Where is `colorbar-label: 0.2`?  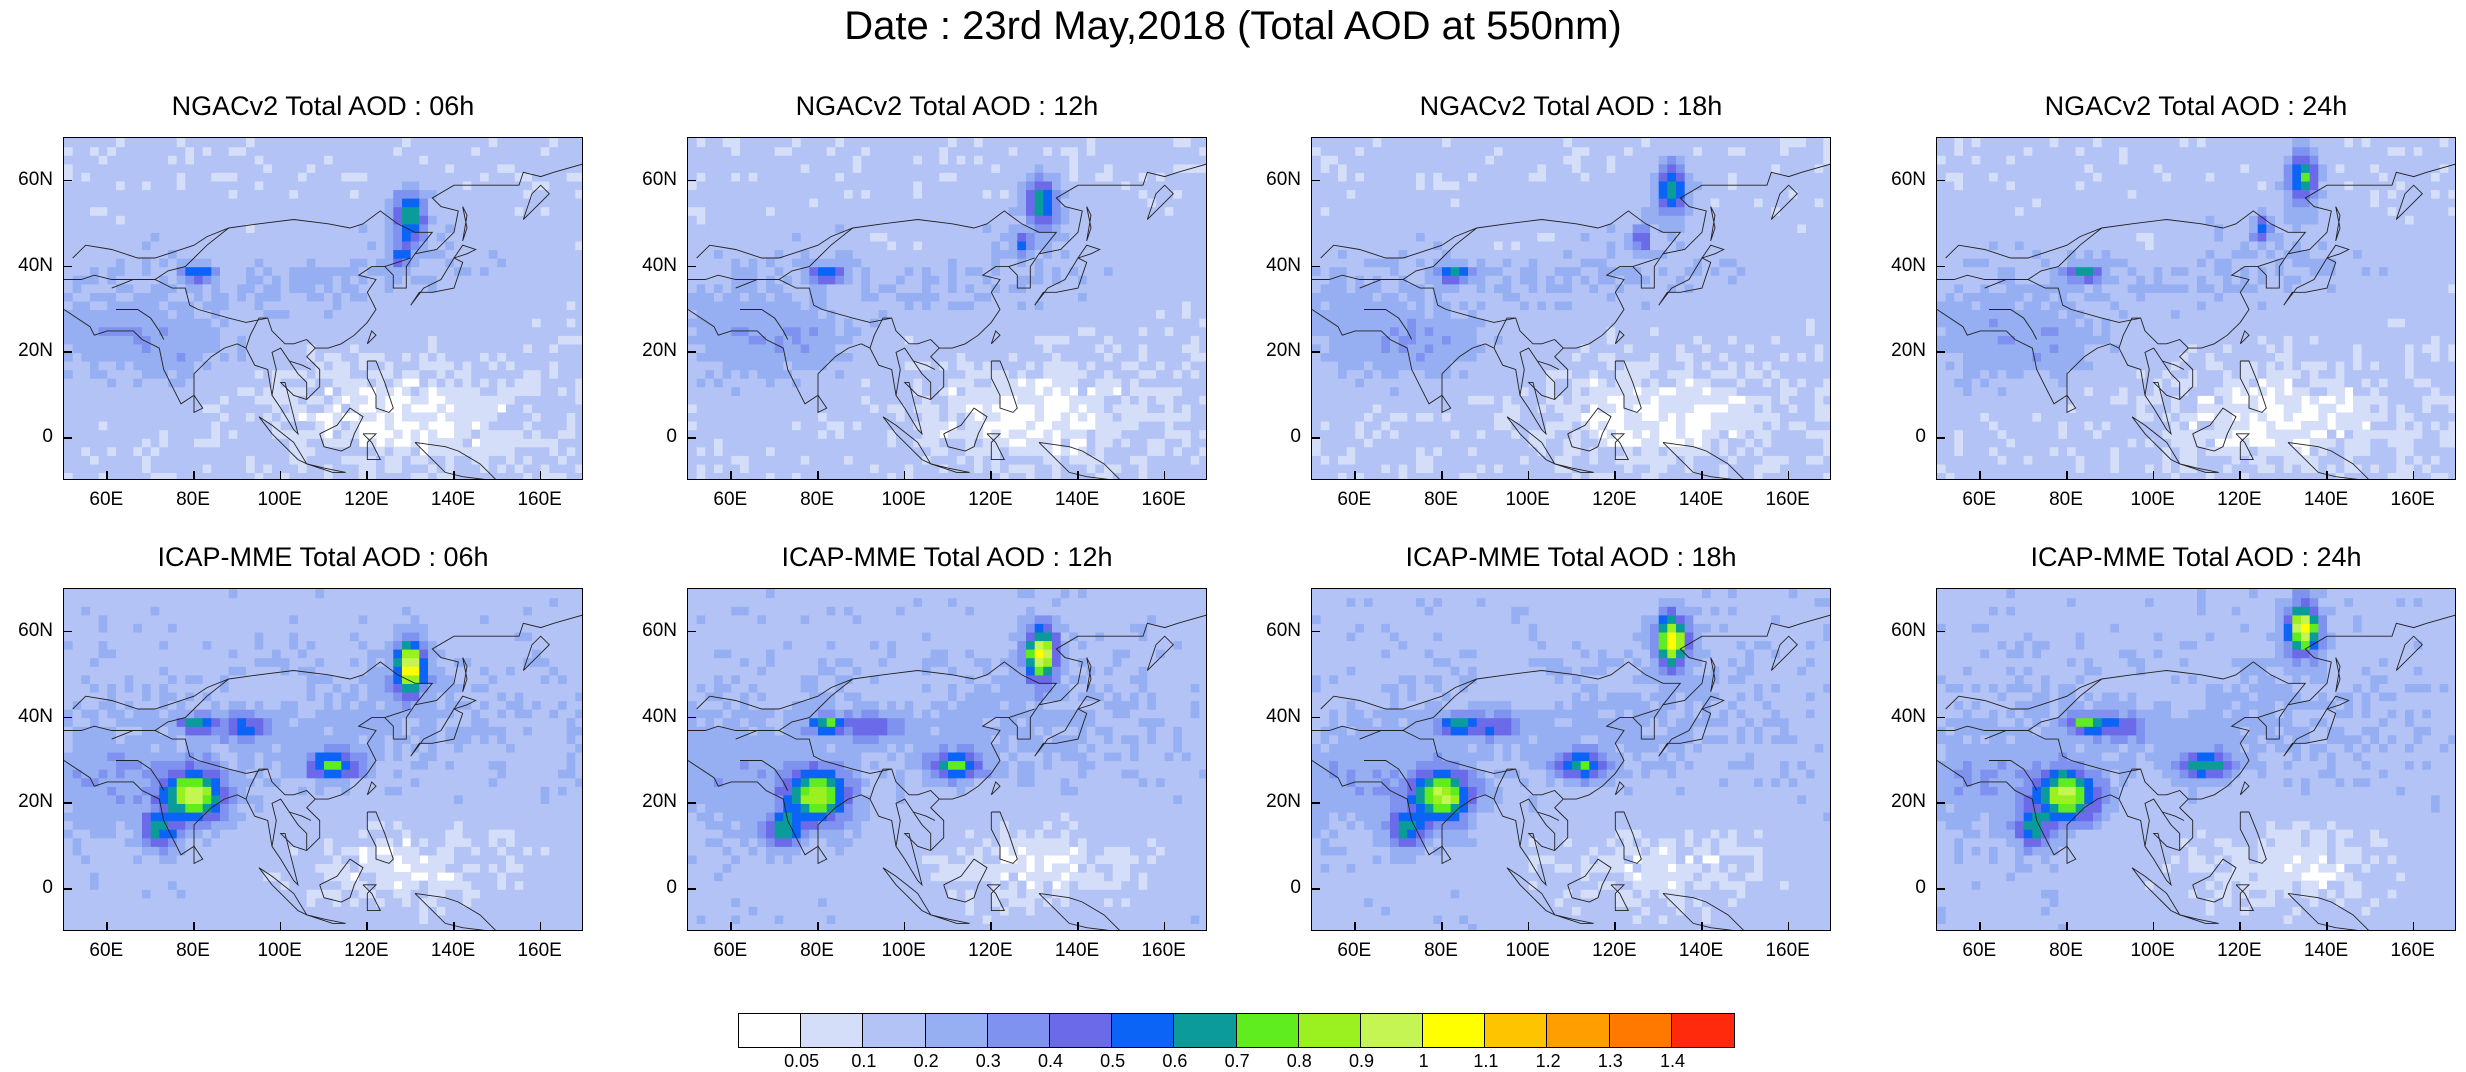 colorbar-label: 0.2 is located at coordinates (926, 1061).